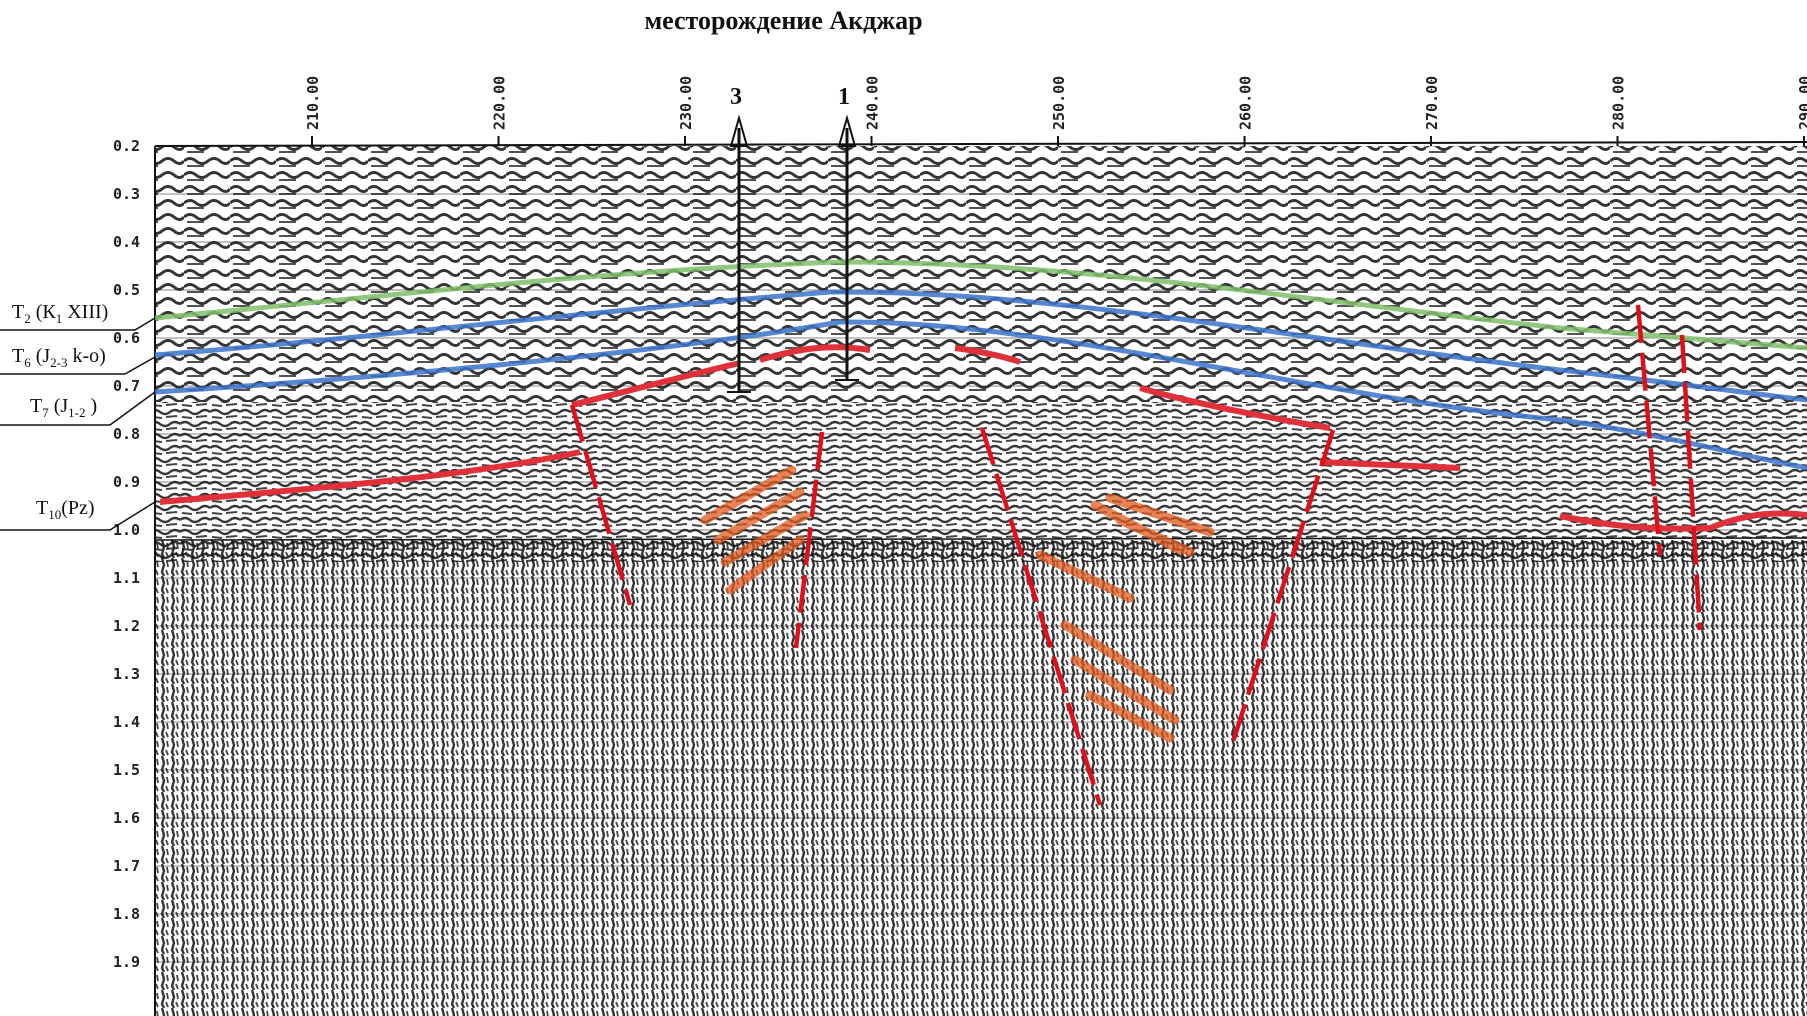  What do you see at coordinates (370, 477) in the screenshot?
I see `horizon-t10-line` at bounding box center [370, 477].